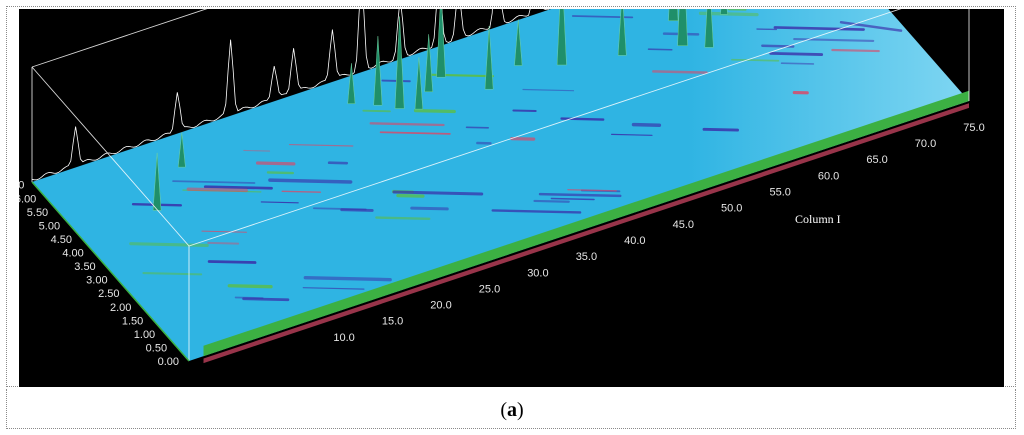  Describe the element at coordinates (537, 273) in the screenshot. I see `x-tick-label: 30.0` at that location.